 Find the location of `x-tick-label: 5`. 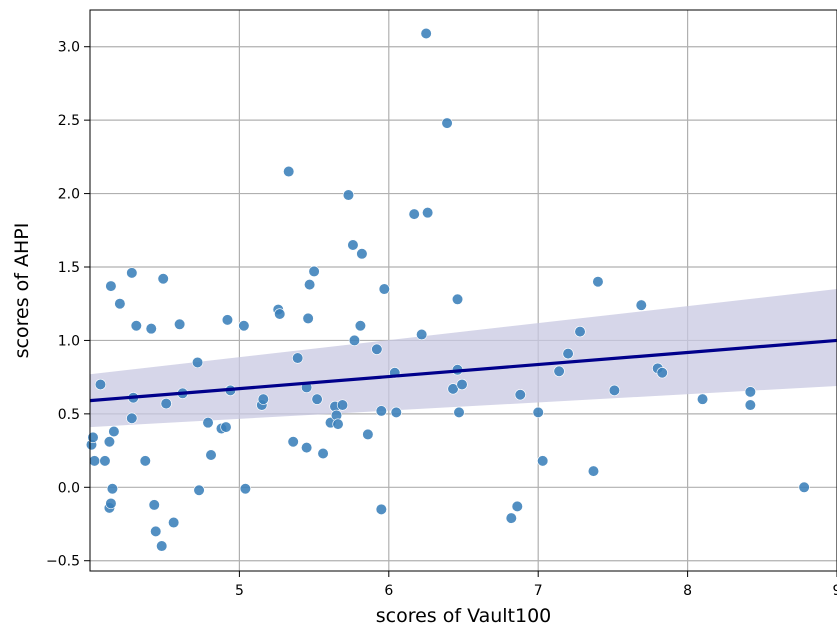

x-tick-label: 5 is located at coordinates (239, 591).